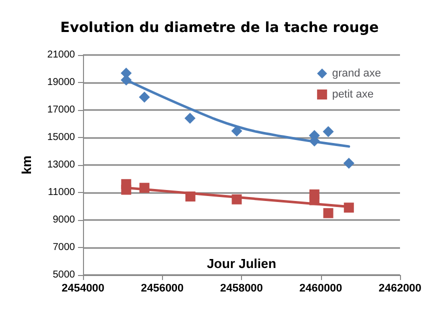 This screenshot has height=321, width=439. What do you see at coordinates (26, 165) in the screenshot?
I see `y-axis-title: km` at bounding box center [26, 165].